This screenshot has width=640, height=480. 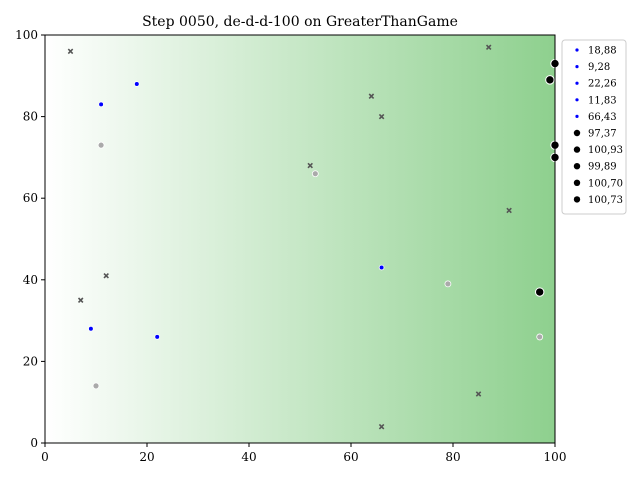 I want to click on x-tick-label: 60, so click(x=350, y=457).